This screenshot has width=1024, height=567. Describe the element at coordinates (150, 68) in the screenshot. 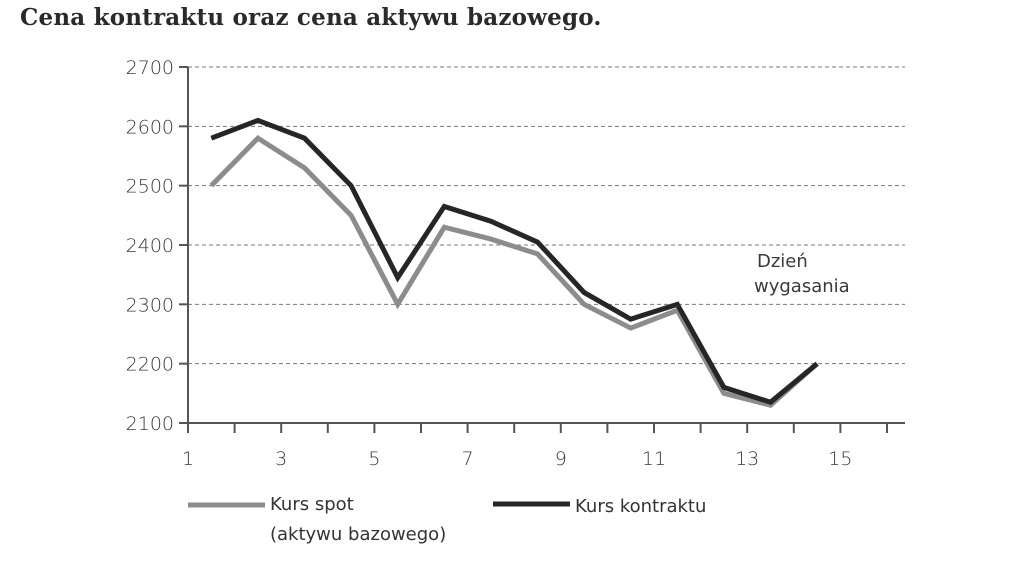

I see `y-tick-label: 2700` at that location.